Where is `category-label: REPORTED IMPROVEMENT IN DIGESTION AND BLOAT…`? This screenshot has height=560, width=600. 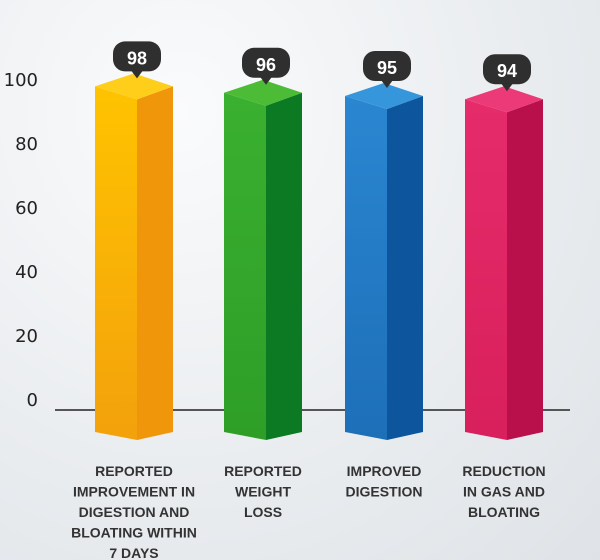
category-label: REPORTED IMPROVEMENT IN DIGESTION AND BLOAT… is located at coordinates (134, 511).